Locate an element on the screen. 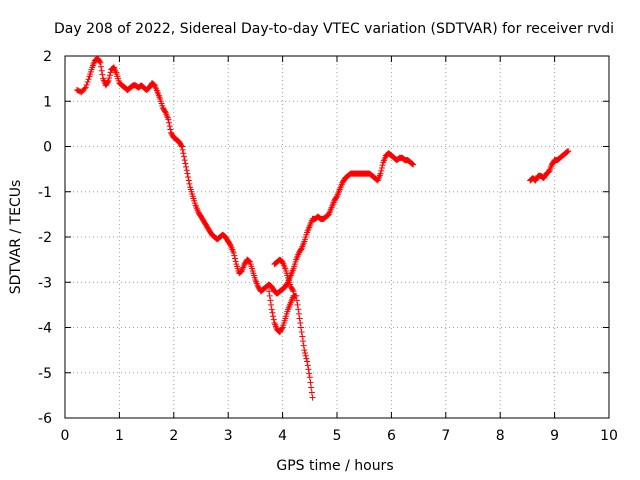 The width and height of the screenshot is (640, 480). y-tick-label: -6 is located at coordinates (45, 419).